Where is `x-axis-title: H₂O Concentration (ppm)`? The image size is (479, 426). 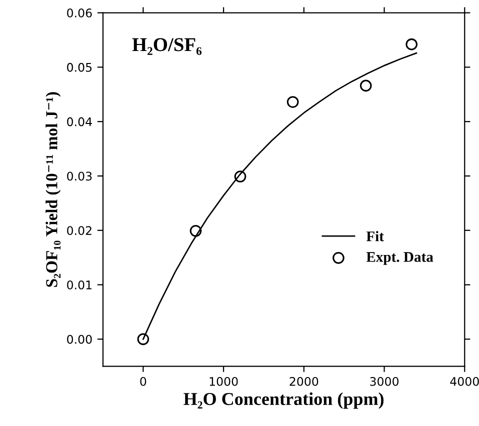 x-axis-title: H₂O Concentration (ppm) is located at coordinates (284, 400).